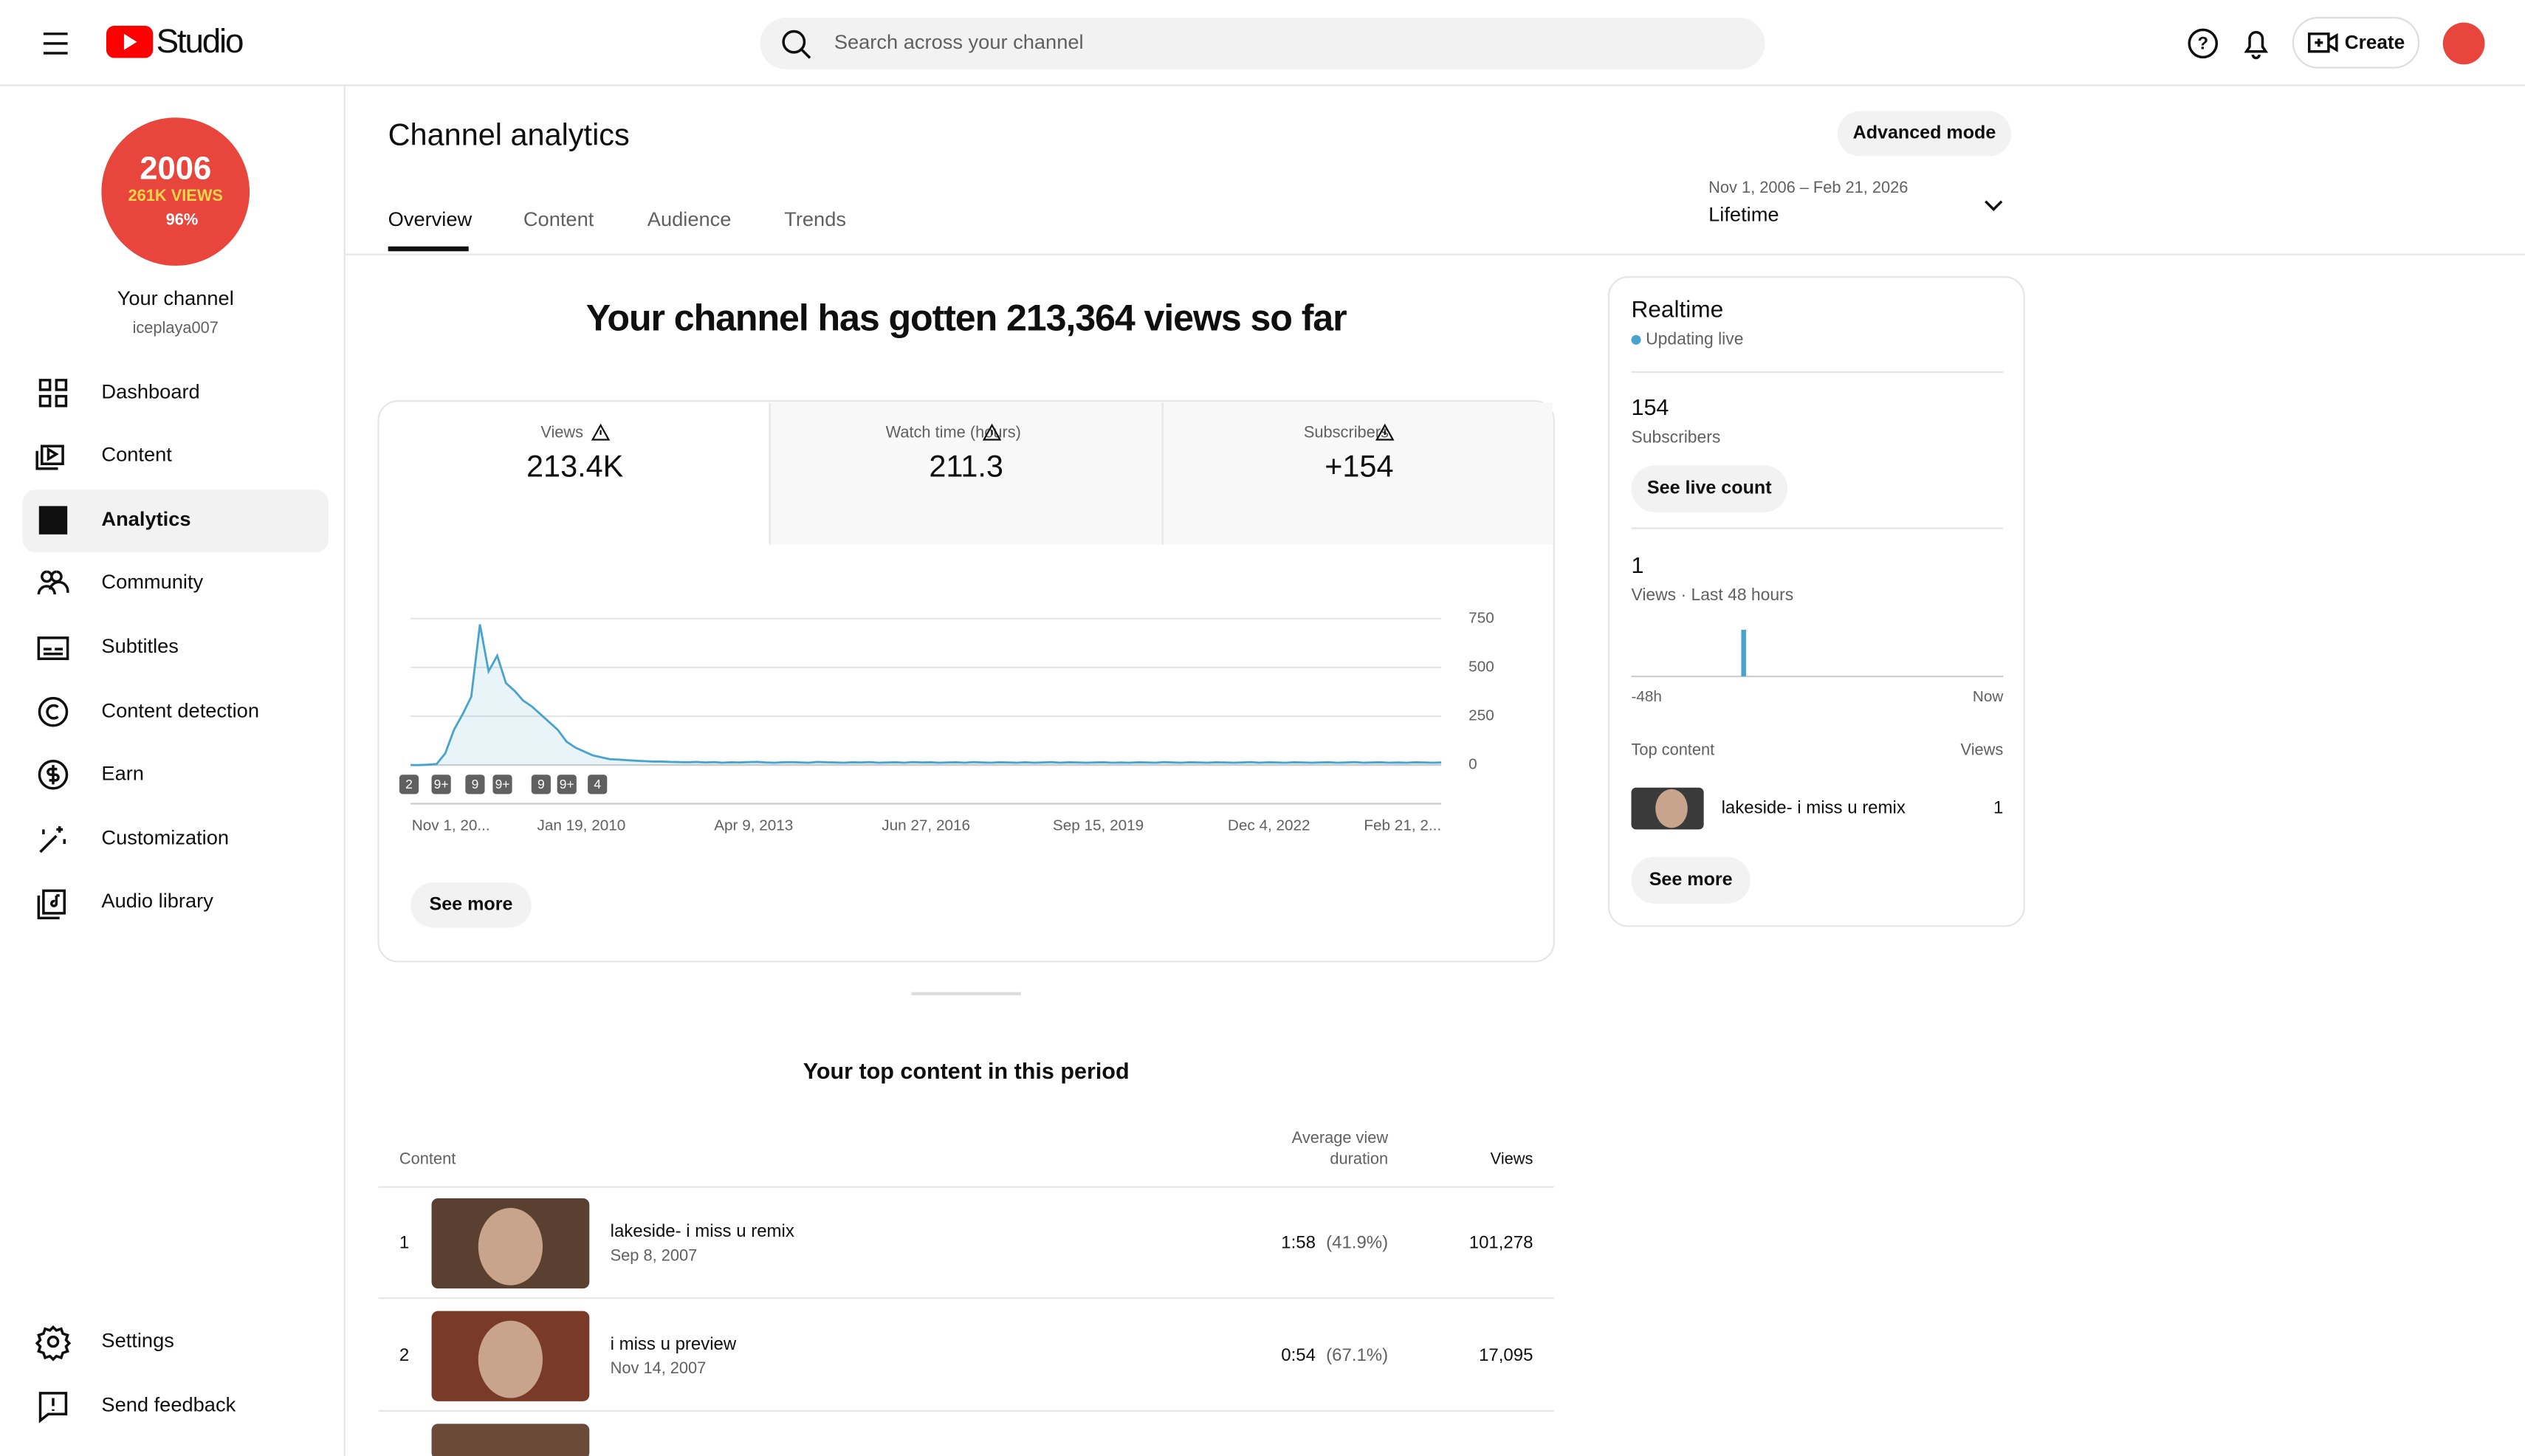  I want to click on row-views: 17,095, so click(1506, 1355).